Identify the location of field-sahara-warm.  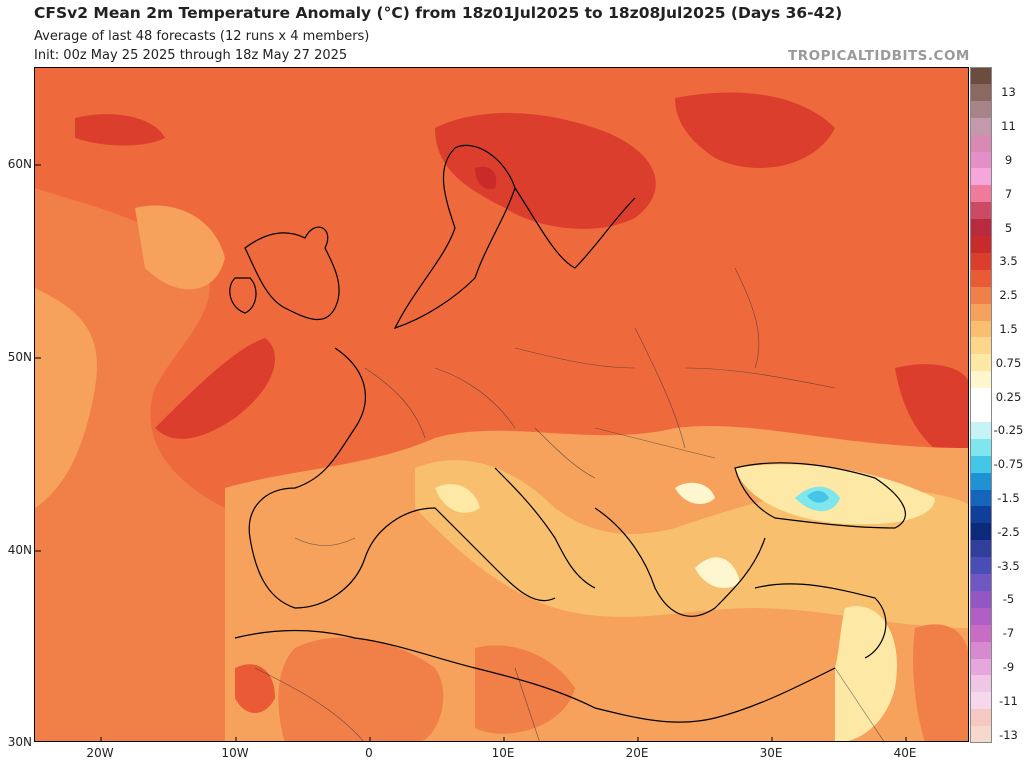
(361, 689).